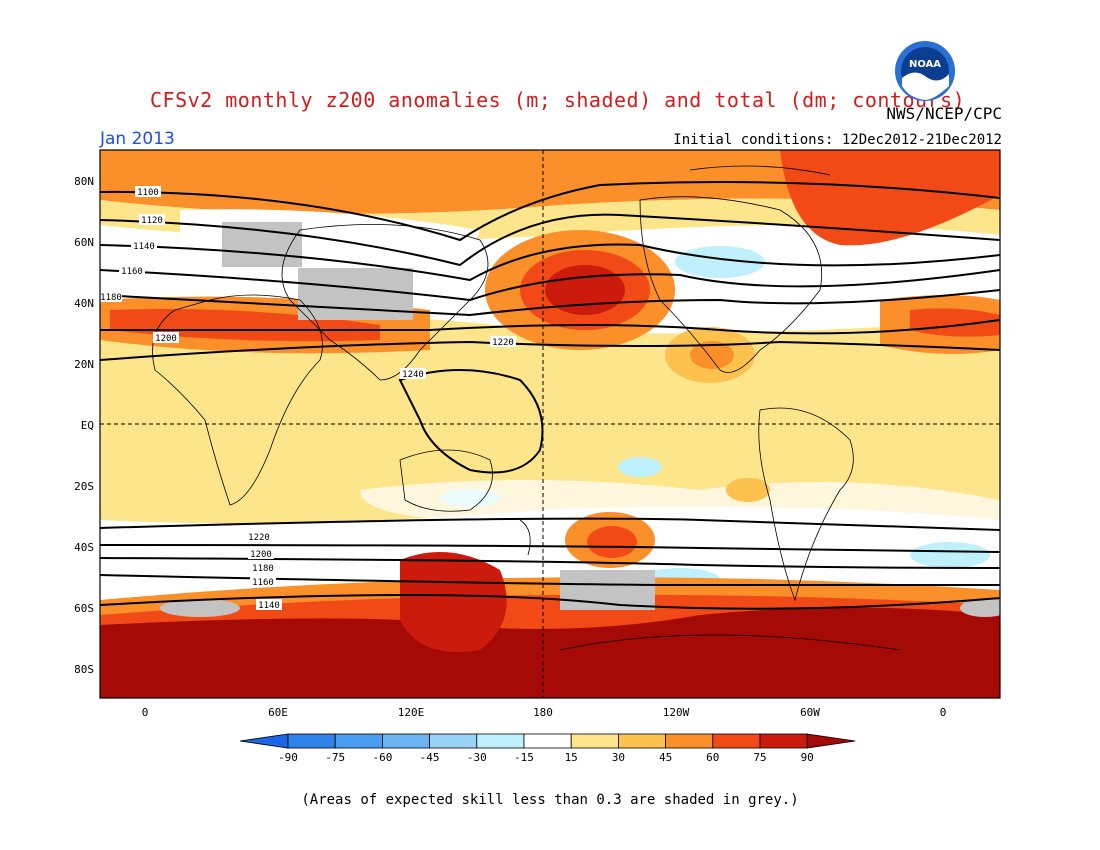 The image size is (1100, 850). I want to click on lat-label: 80N, so click(84, 181).